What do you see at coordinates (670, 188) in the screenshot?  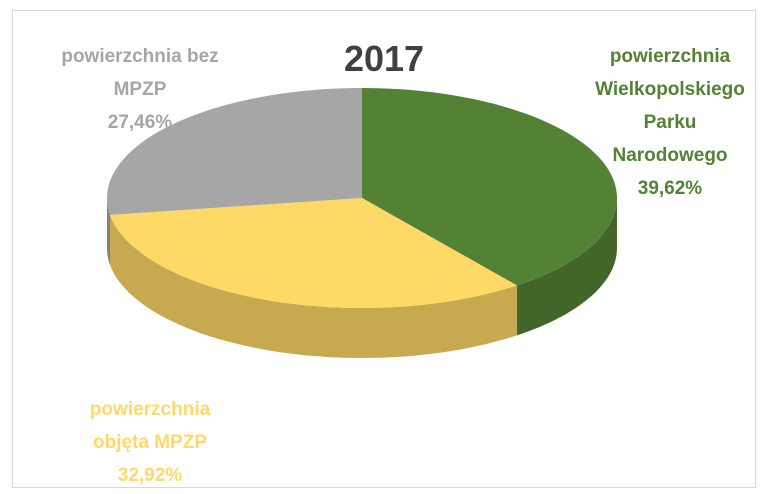 I see `value-label: 39,62%` at bounding box center [670, 188].